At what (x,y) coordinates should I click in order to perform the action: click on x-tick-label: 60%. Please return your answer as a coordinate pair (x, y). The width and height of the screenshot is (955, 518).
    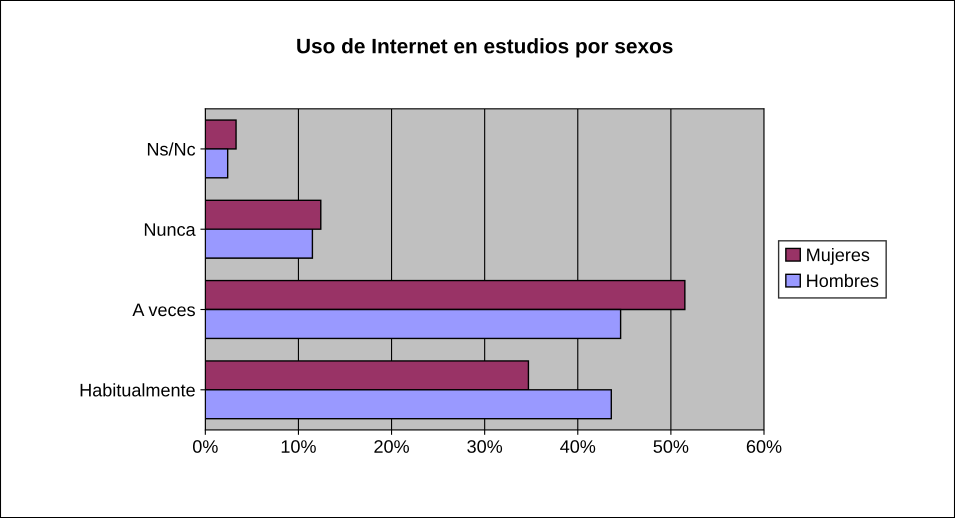
    Looking at the image, I should click on (764, 446).